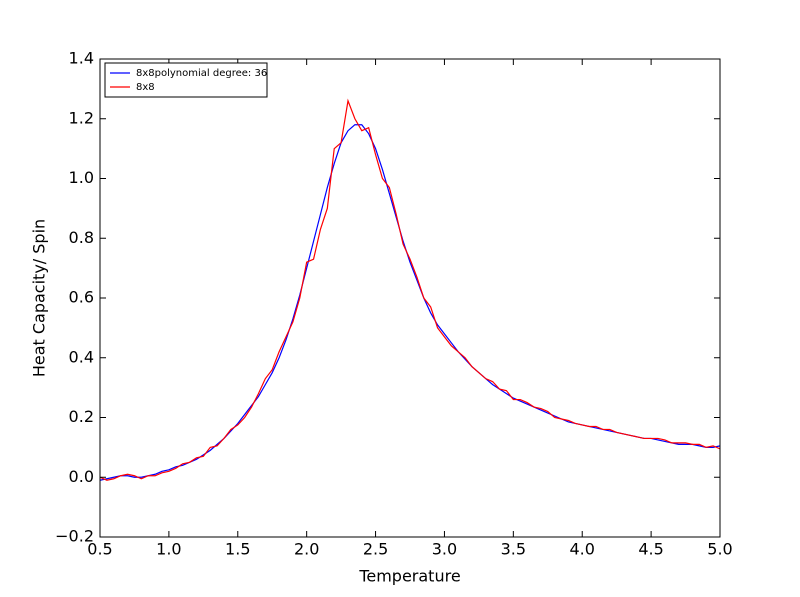 The image size is (800, 597). What do you see at coordinates (719, 549) in the screenshot?
I see `x-tick-label: 5.0` at bounding box center [719, 549].